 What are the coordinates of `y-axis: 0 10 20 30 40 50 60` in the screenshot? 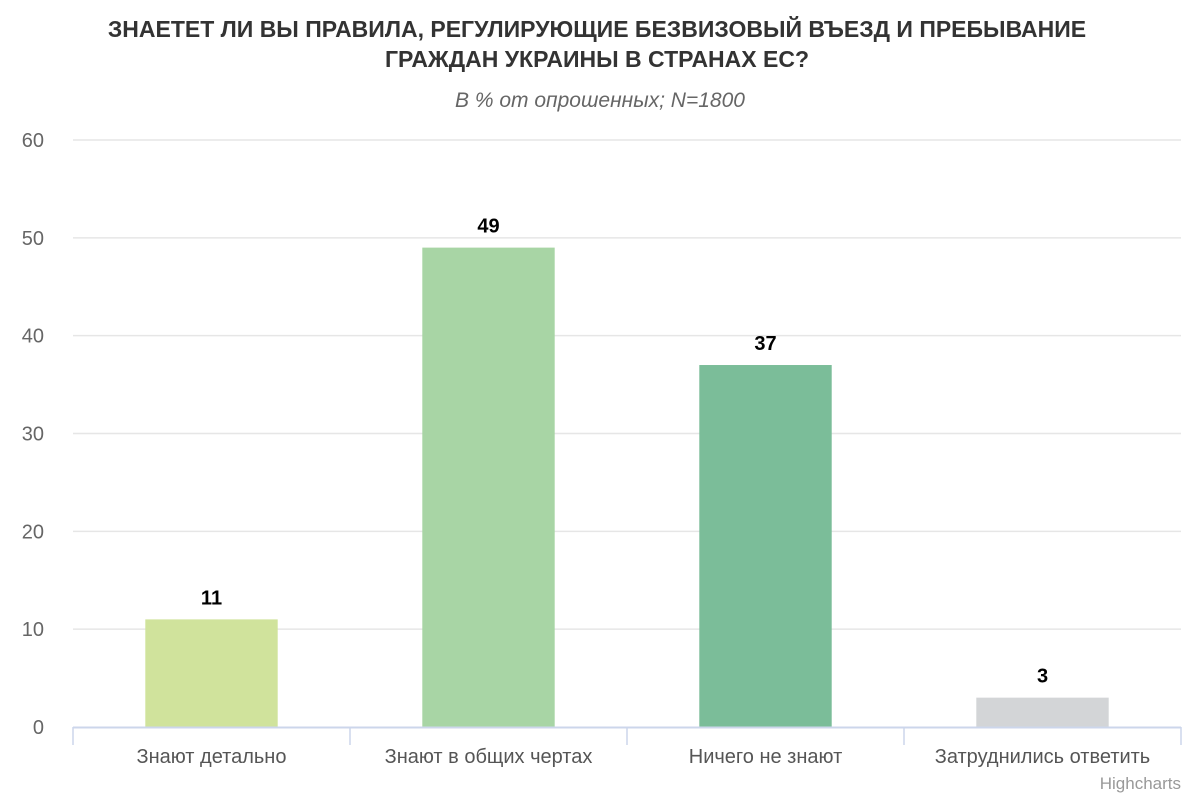 It's located at (33, 434).